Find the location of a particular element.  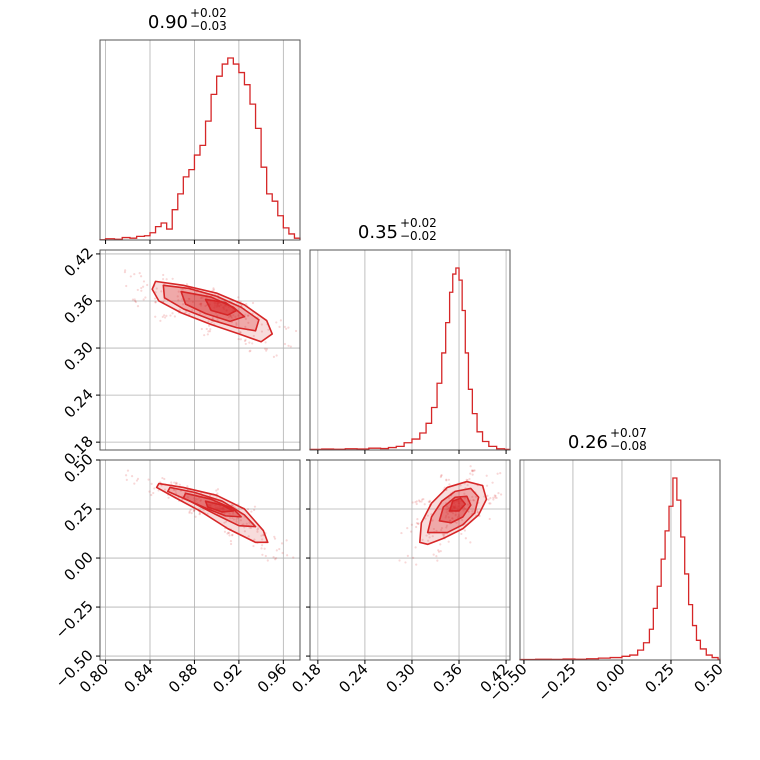

histogram-panel-2: 0.26 +0.07−0.08 is located at coordinates (620, 545).